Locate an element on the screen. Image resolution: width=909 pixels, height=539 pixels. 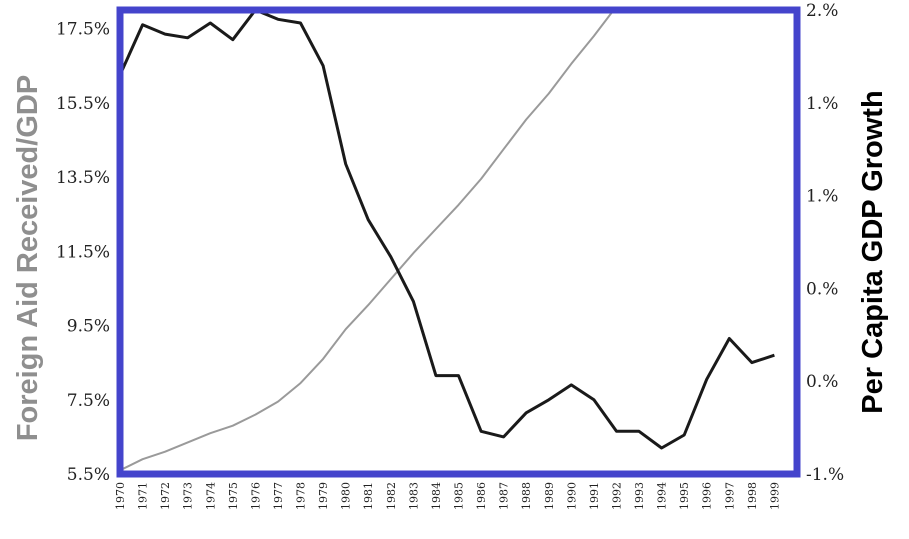
x-tick-label: 1972 is located at coordinates (165, 496).